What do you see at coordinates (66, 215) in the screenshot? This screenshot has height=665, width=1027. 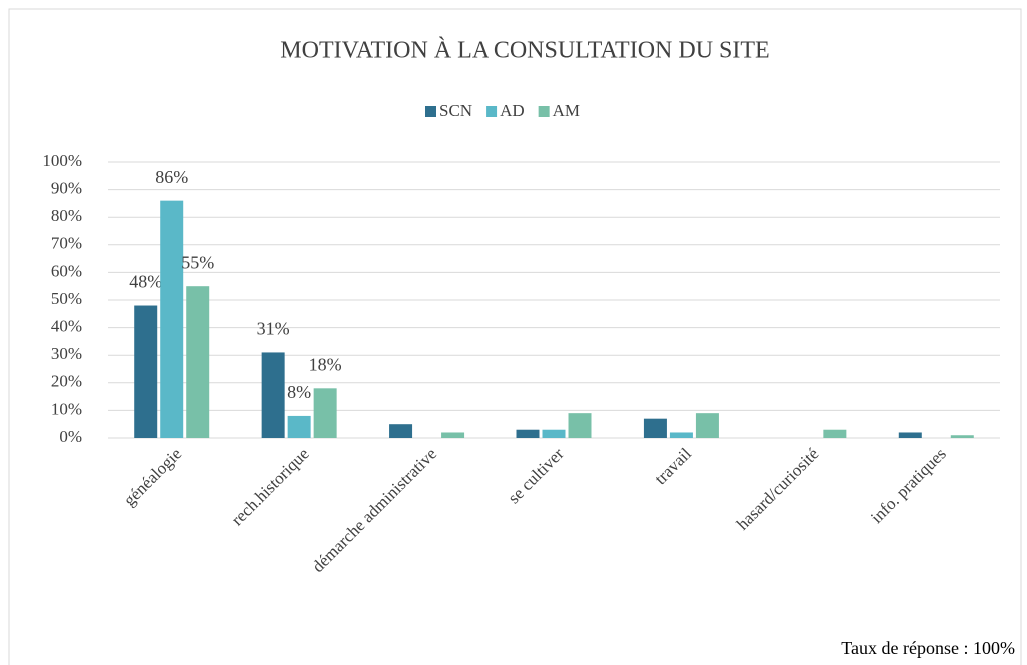 I see `y-tick-label: 80%` at bounding box center [66, 215].